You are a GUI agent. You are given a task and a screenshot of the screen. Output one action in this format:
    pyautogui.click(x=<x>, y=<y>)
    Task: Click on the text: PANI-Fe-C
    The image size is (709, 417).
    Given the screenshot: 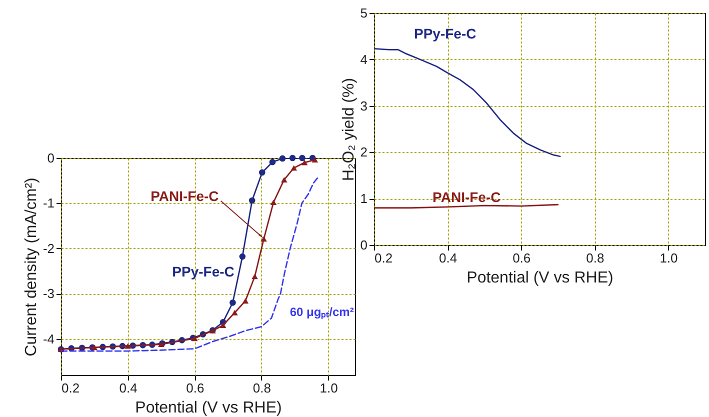 What is the action you would take?
    pyautogui.click(x=184, y=196)
    